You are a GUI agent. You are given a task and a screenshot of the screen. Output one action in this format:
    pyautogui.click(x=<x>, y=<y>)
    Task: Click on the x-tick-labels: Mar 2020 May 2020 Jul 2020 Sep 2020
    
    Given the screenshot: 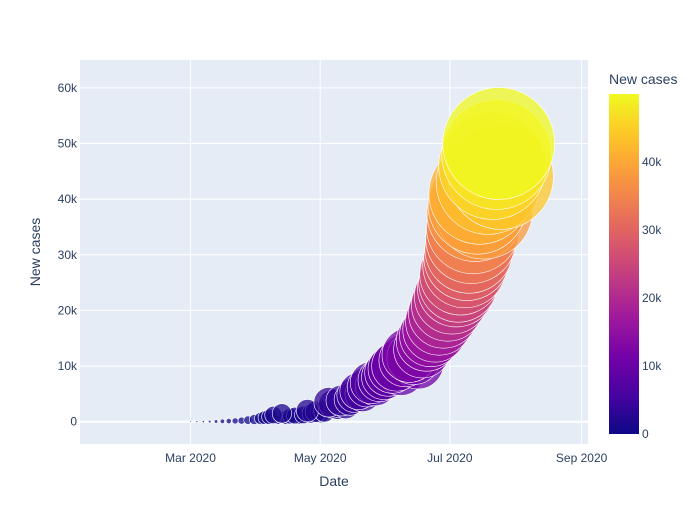 What is the action you would take?
    pyautogui.click(x=386, y=458)
    